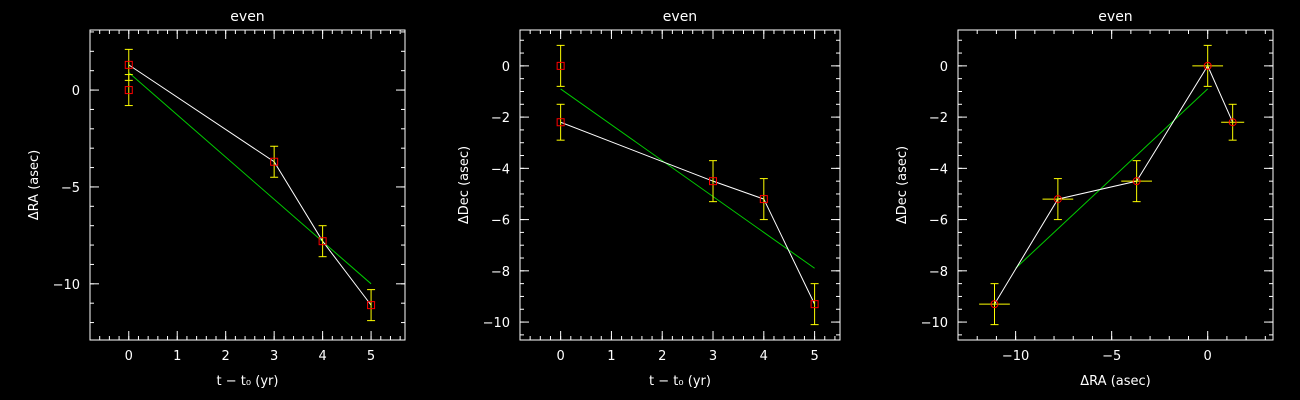 The height and width of the screenshot is (400, 1300). Describe the element at coordinates (1015, 356) in the screenshot. I see `x-tick-label: −10` at that location.